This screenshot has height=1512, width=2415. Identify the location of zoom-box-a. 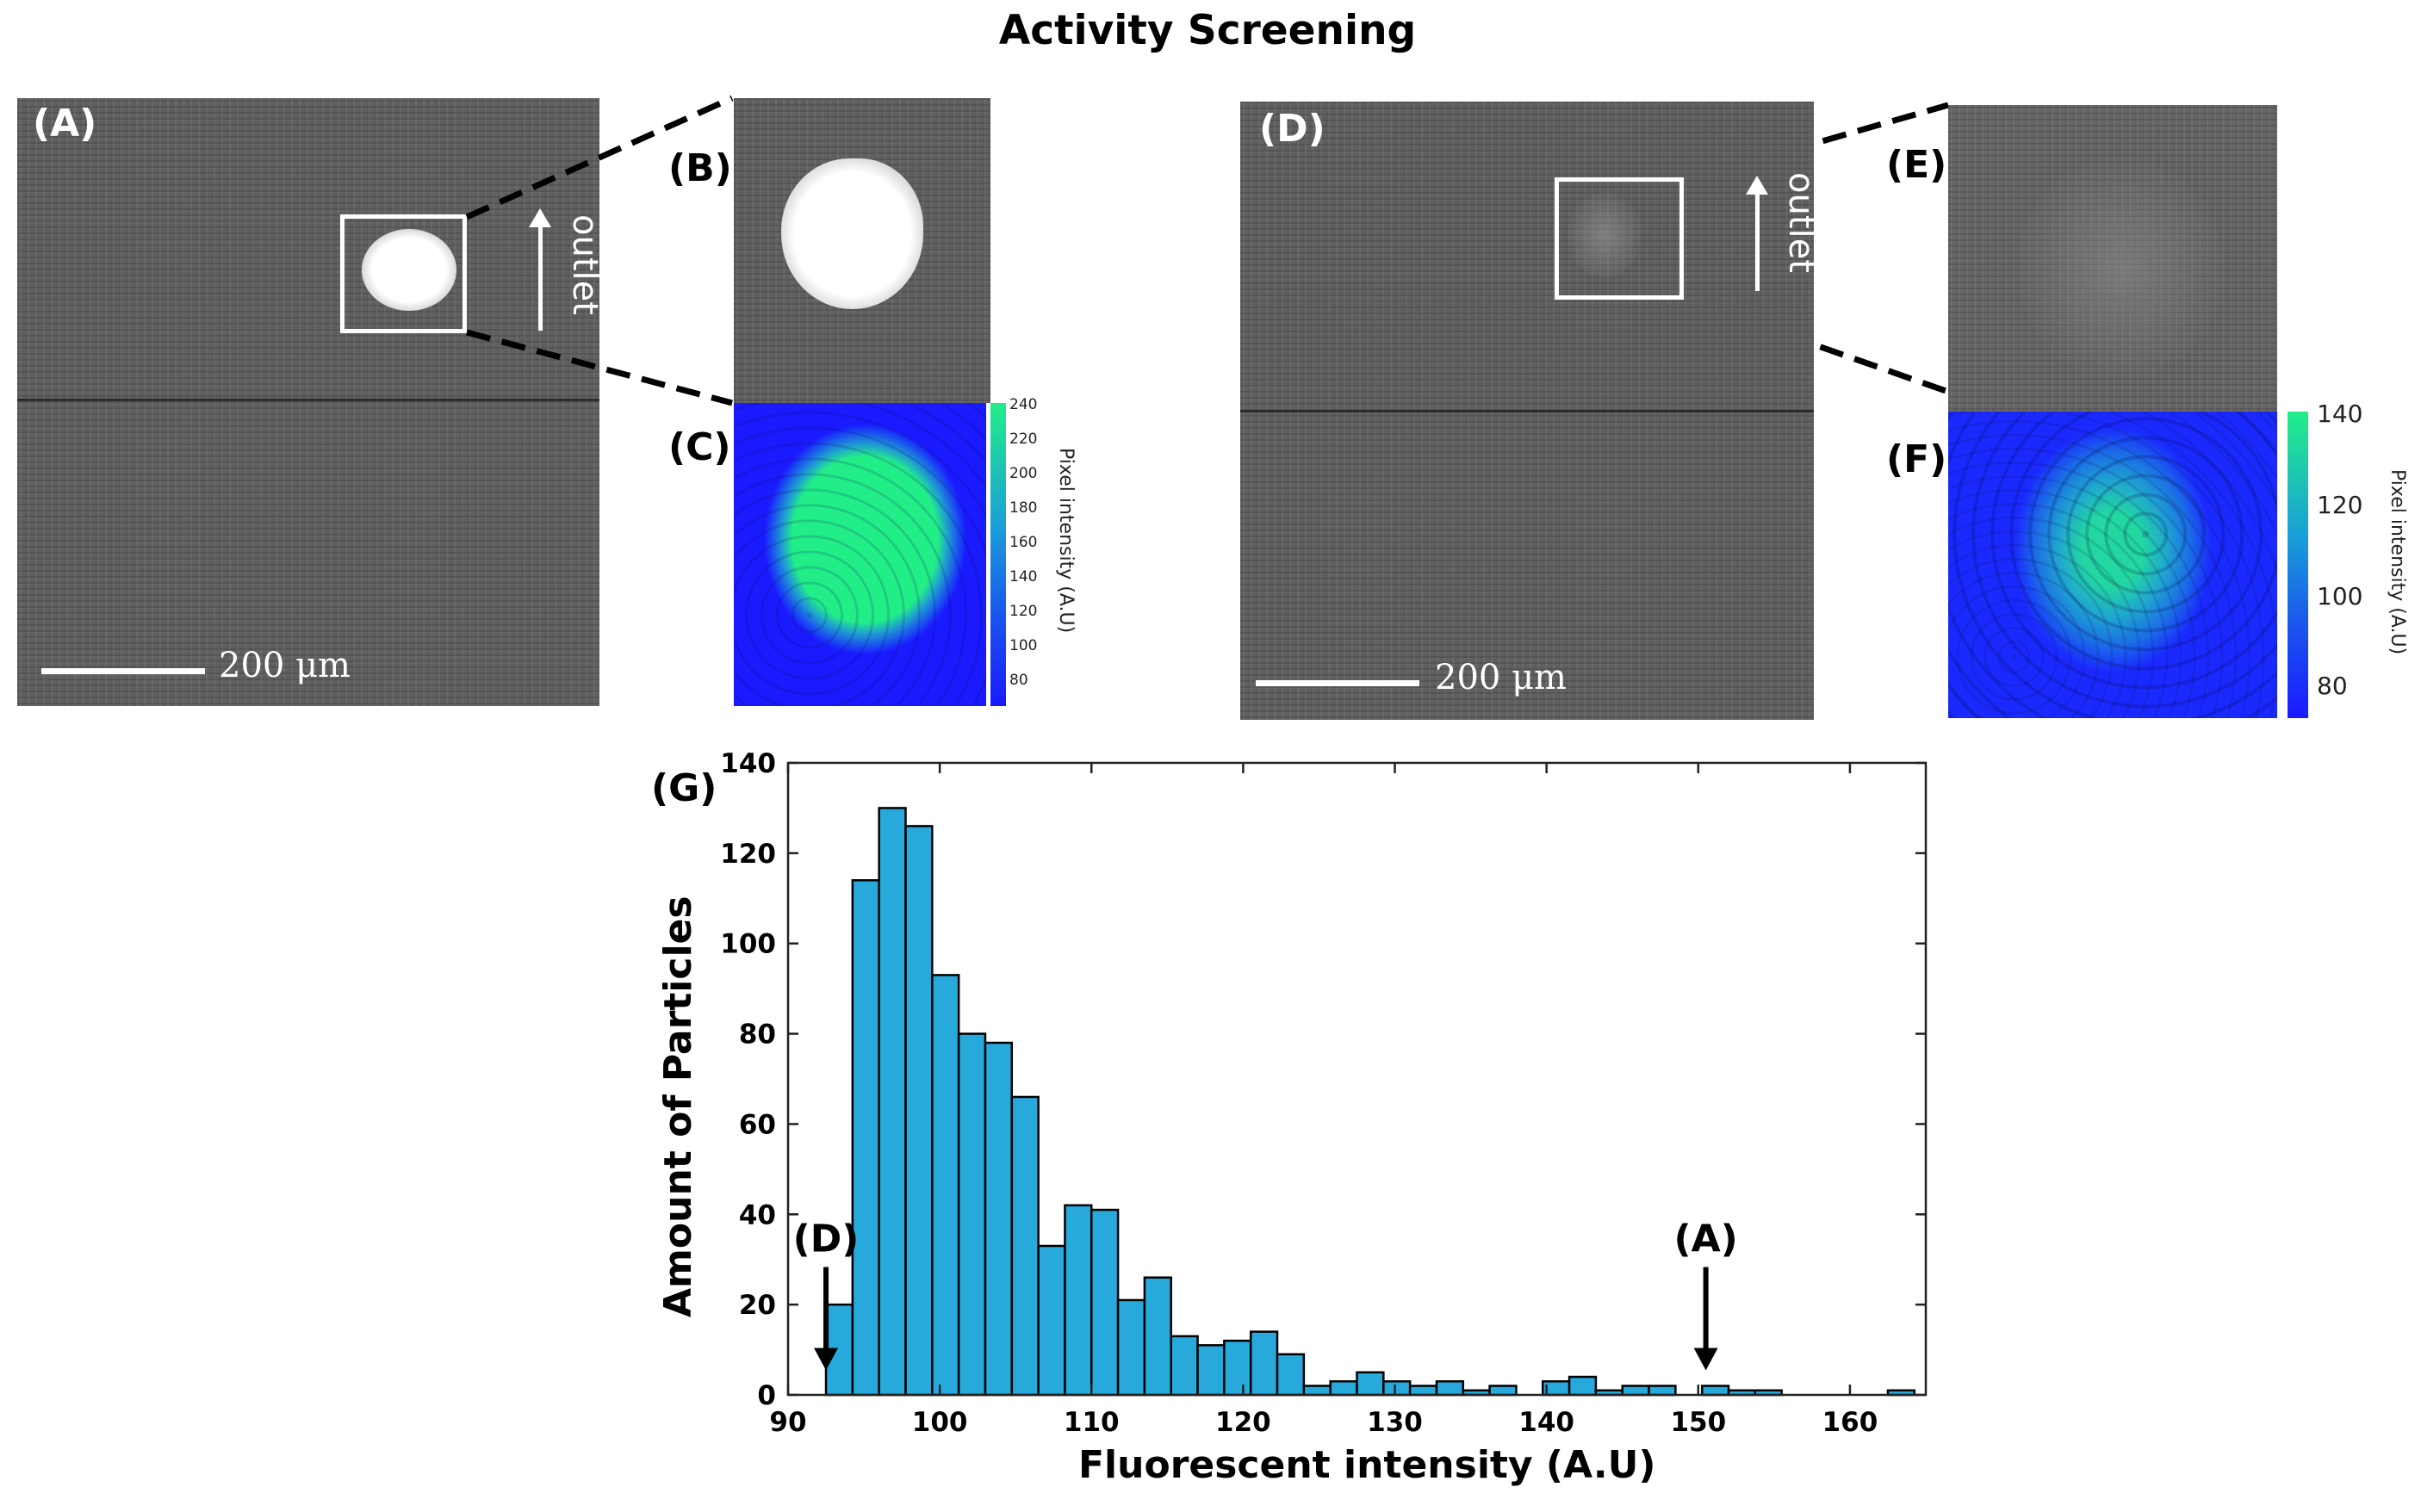
(404, 273).